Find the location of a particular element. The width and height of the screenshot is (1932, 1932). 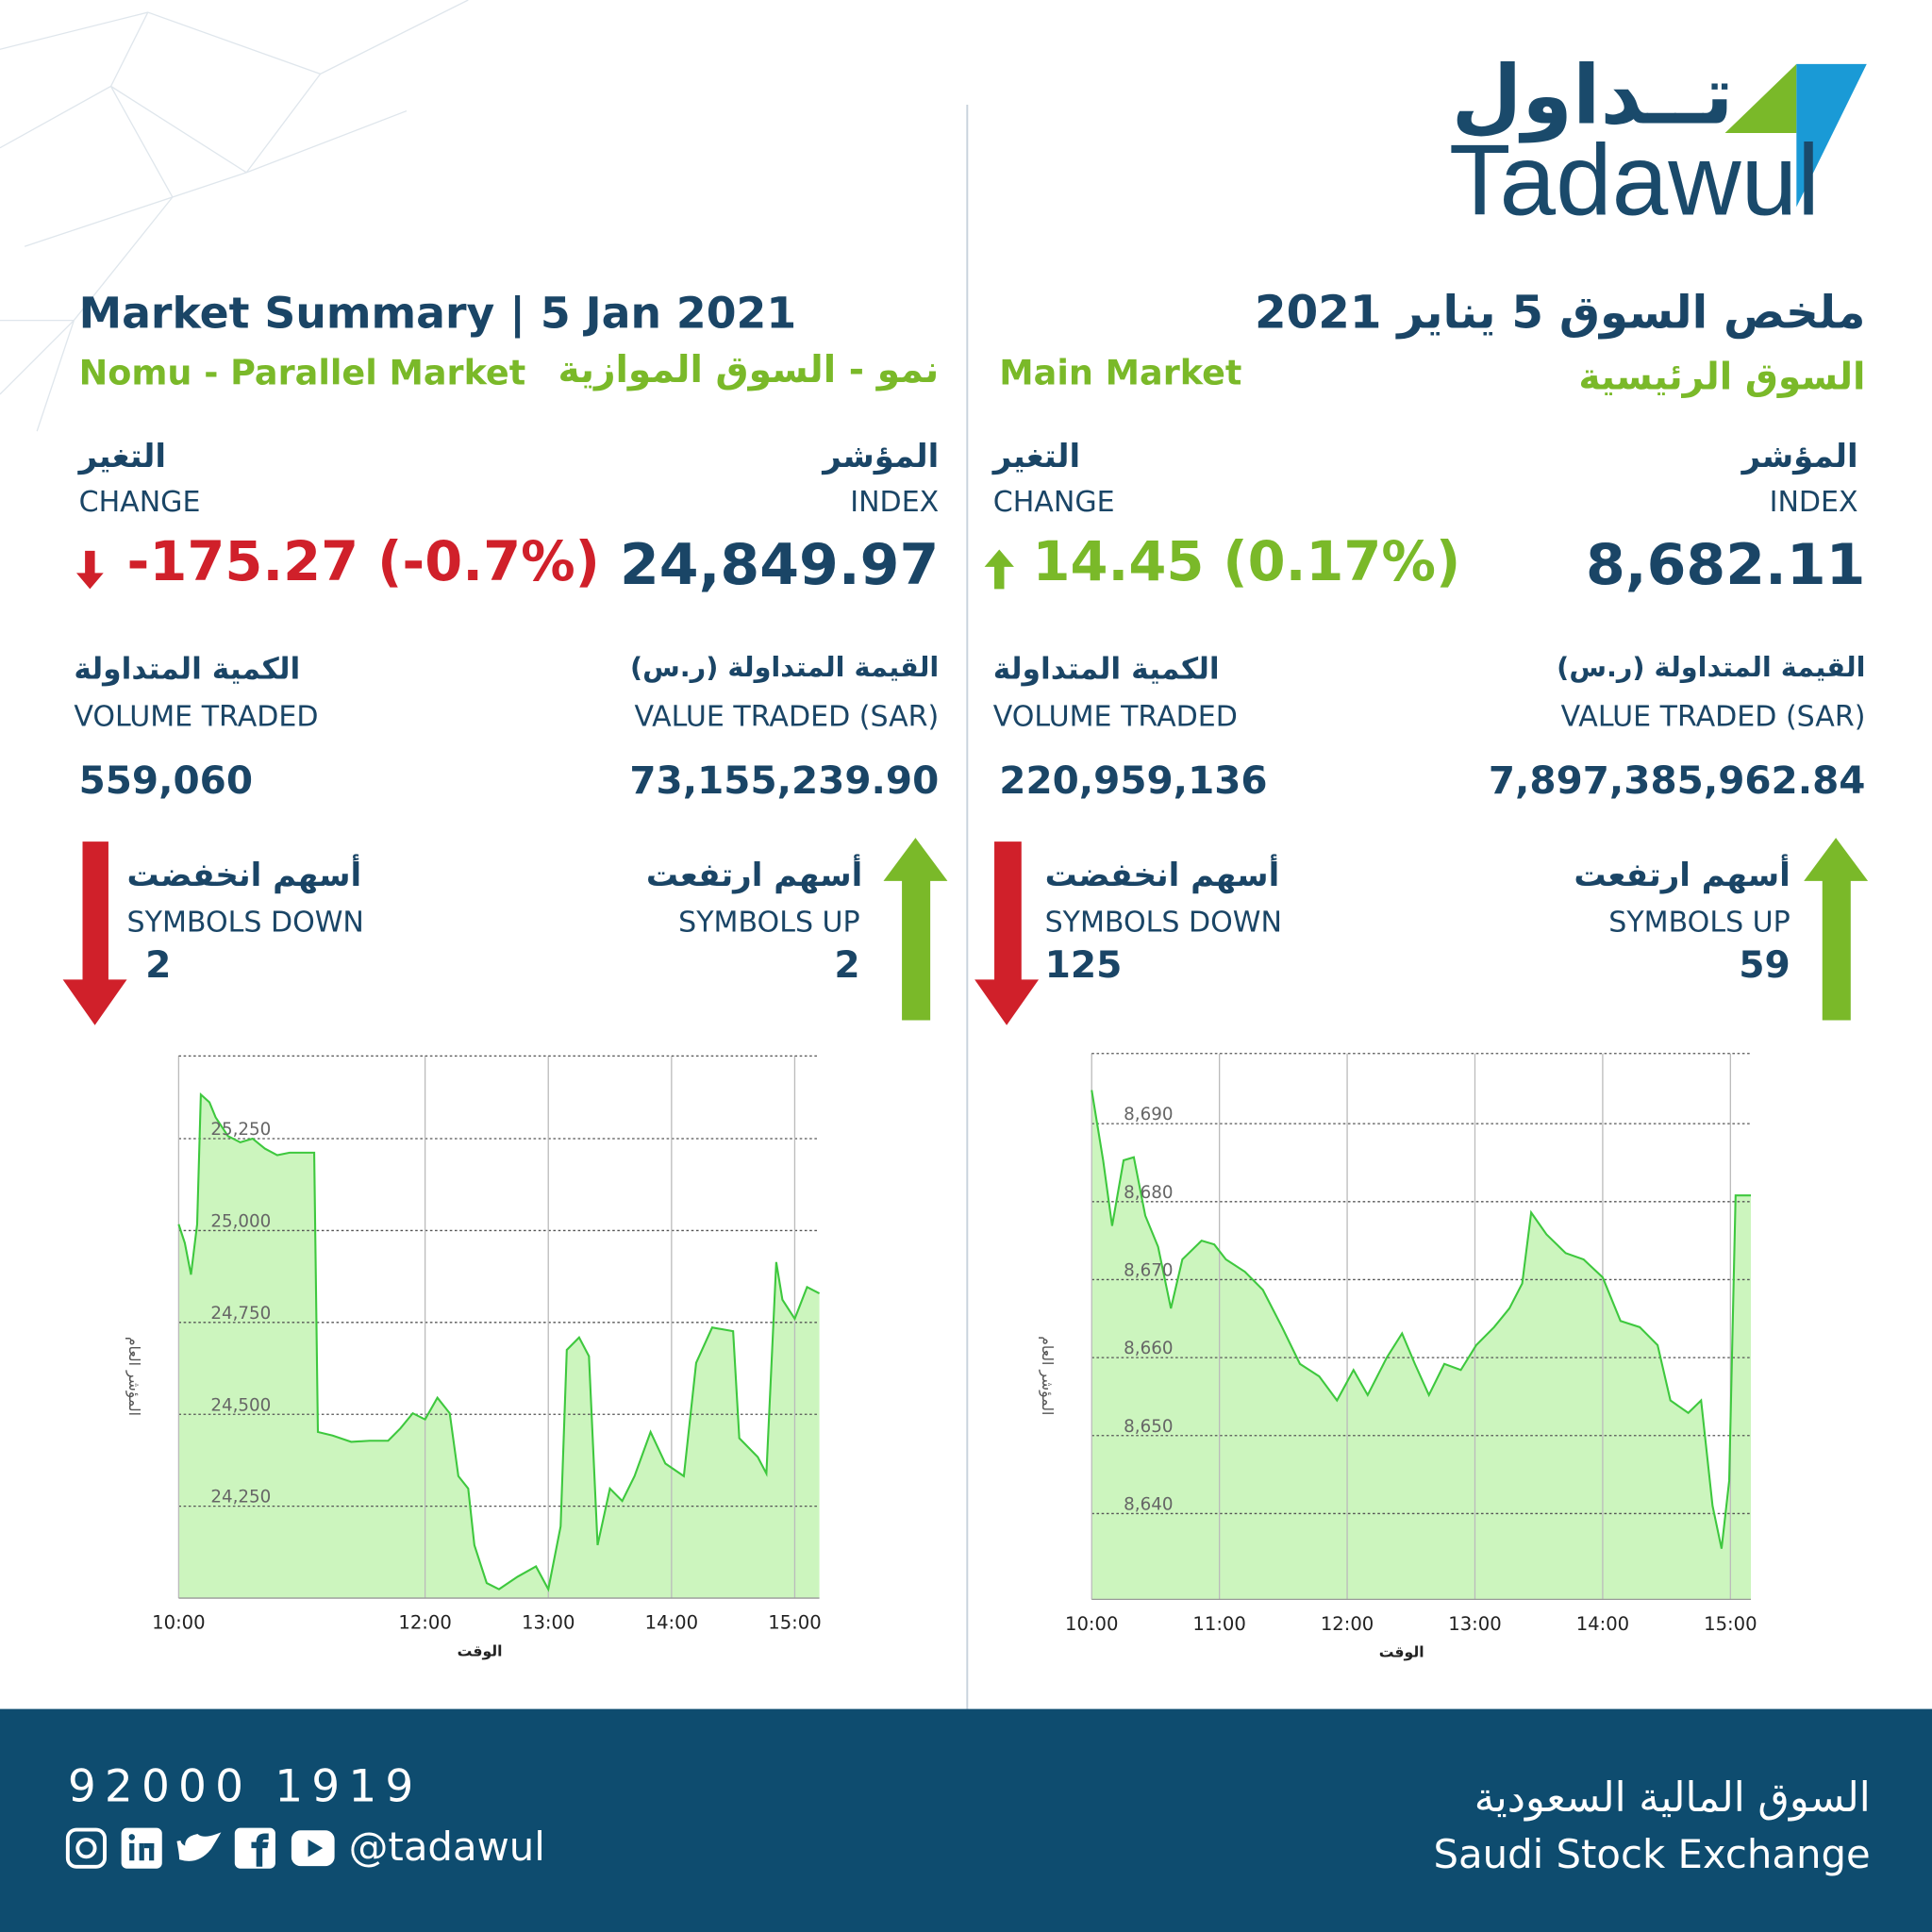

exchange-en: Saudi Stock Exchange is located at coordinates (1652, 1854).